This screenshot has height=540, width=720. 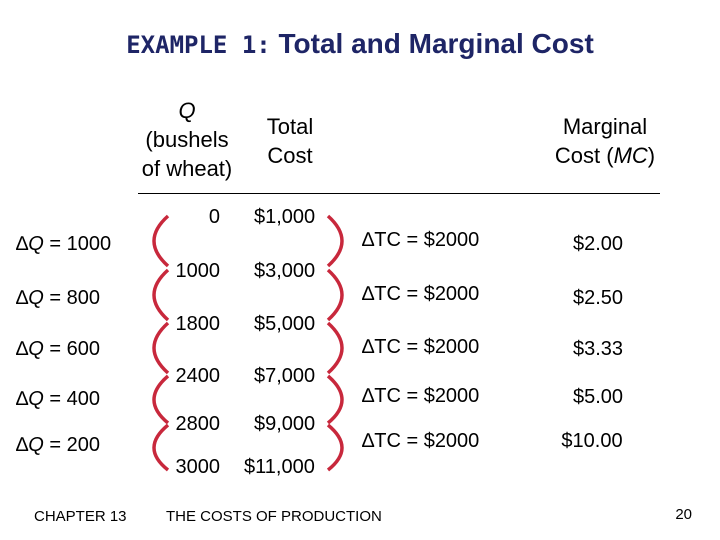 What do you see at coordinates (58, 399) in the screenshot?
I see `delta-q-label: ∆Q = 400` at bounding box center [58, 399].